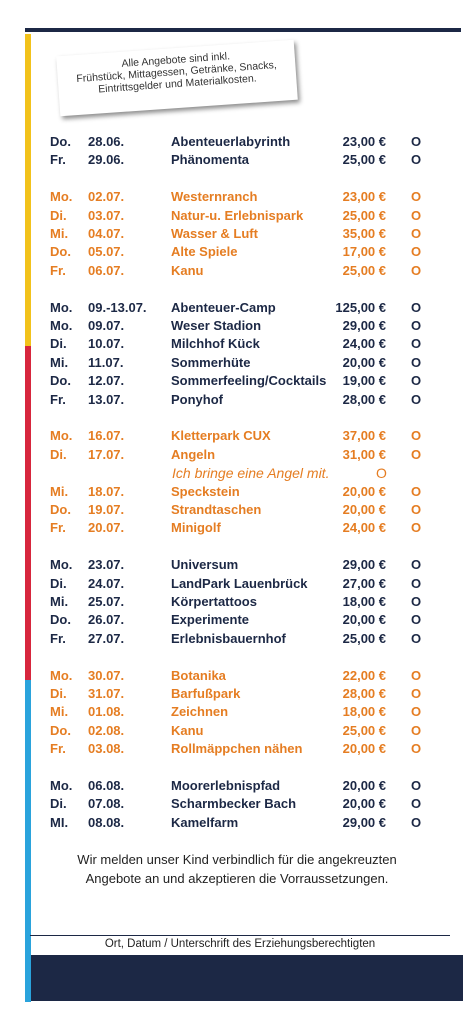 The image size is (474, 1015). Describe the element at coordinates (106, 785) in the screenshot. I see `row-date: 06.08.` at that location.